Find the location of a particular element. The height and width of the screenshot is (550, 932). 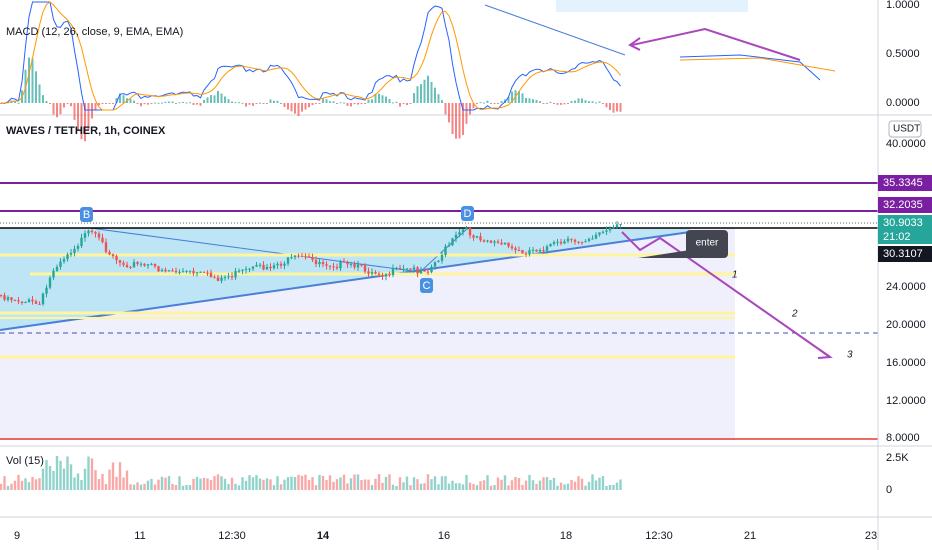

target-label: 1 is located at coordinates (735, 275).